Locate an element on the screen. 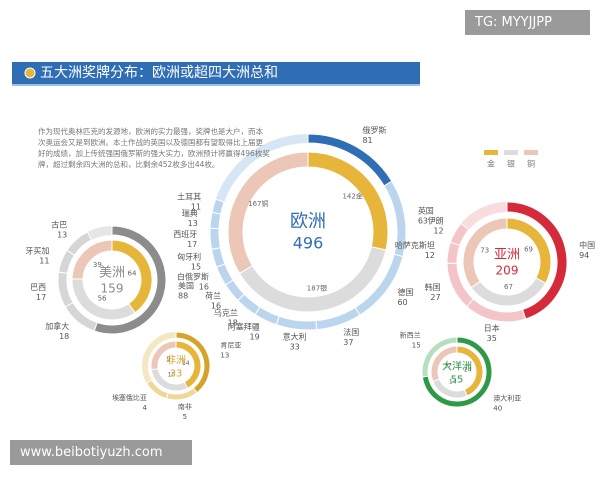 The image size is (600, 480). country-name: 荷兰 is located at coordinates (213, 296).